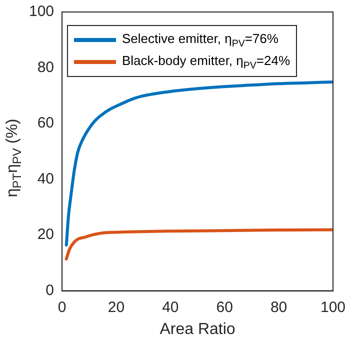  I want to click on y-tick-label: 60, so click(45, 123).